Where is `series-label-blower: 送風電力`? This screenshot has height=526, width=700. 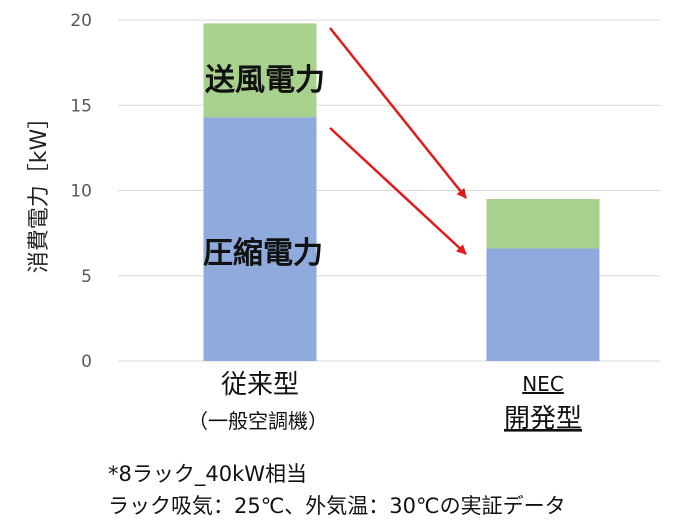 series-label-blower: 送風電力 is located at coordinates (265, 80).